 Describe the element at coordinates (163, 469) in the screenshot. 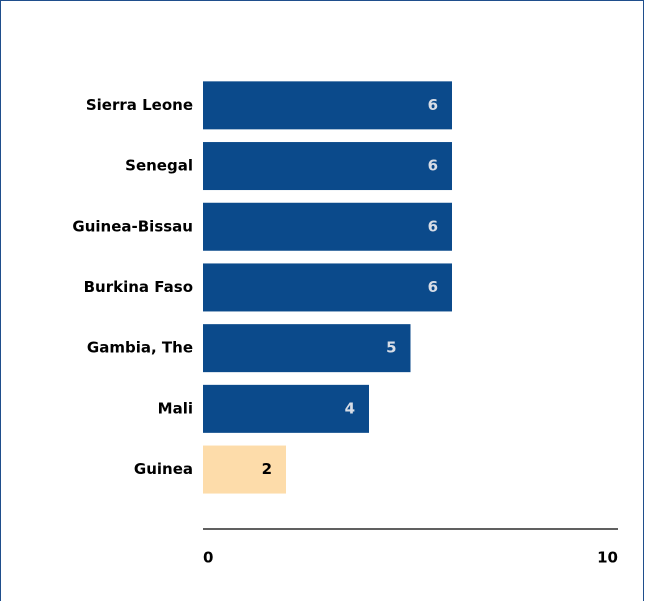

I see `y-tick-label: Guinea` at that location.